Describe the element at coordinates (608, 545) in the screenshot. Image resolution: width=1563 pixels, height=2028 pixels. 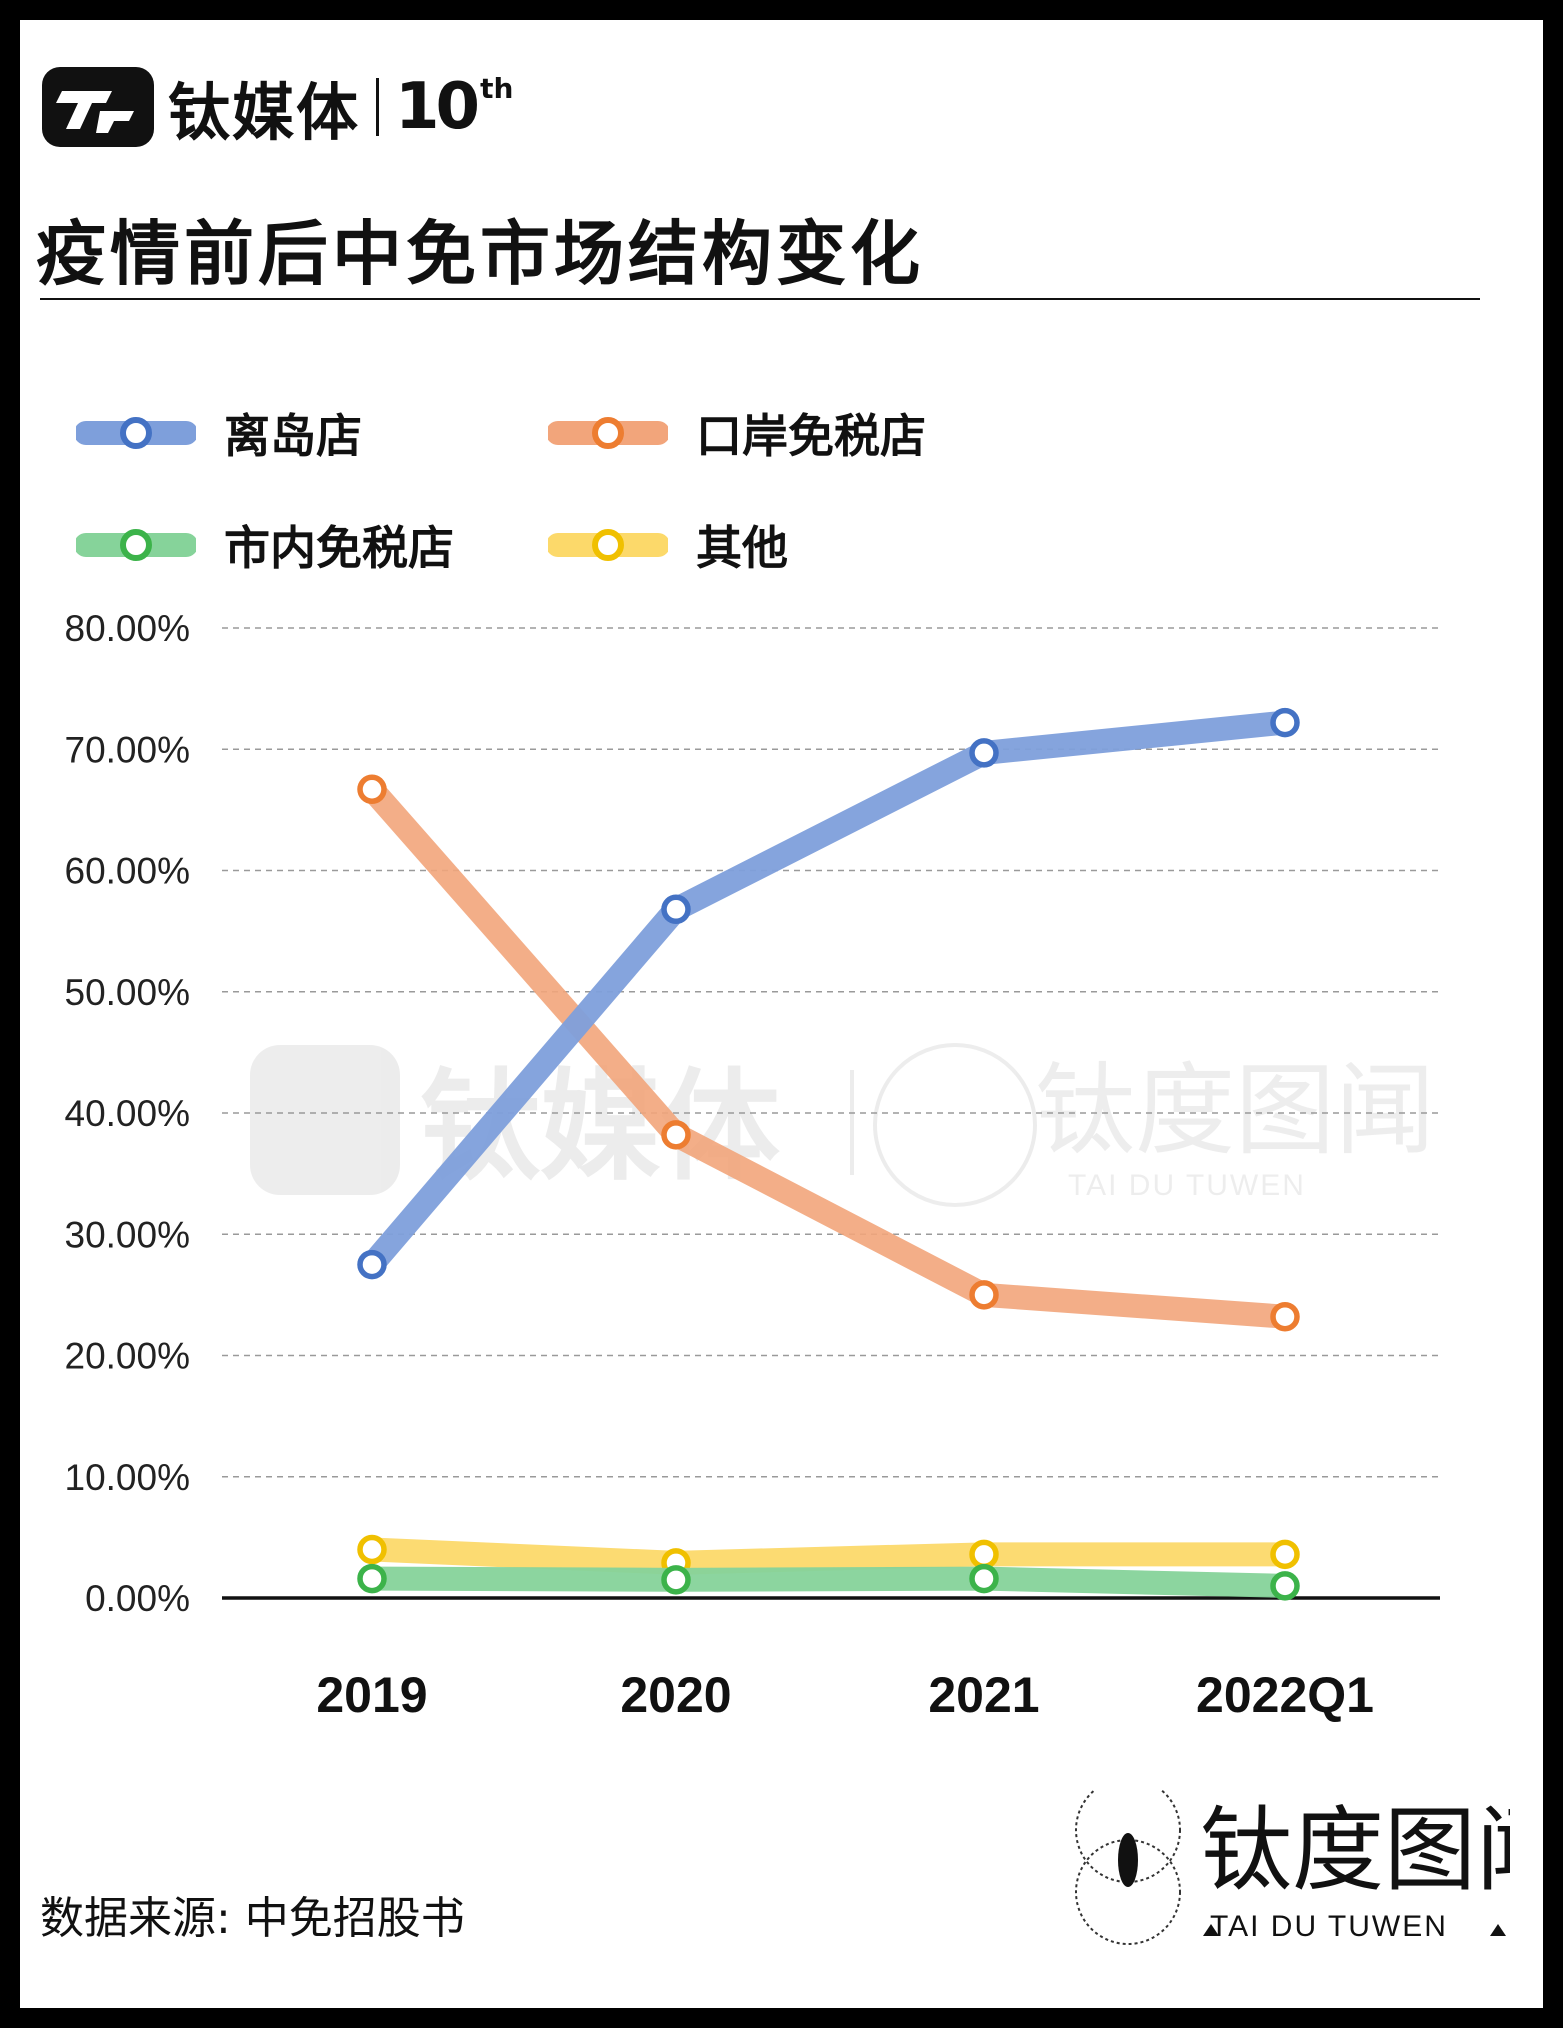
I see `legend-swatch-other` at that location.